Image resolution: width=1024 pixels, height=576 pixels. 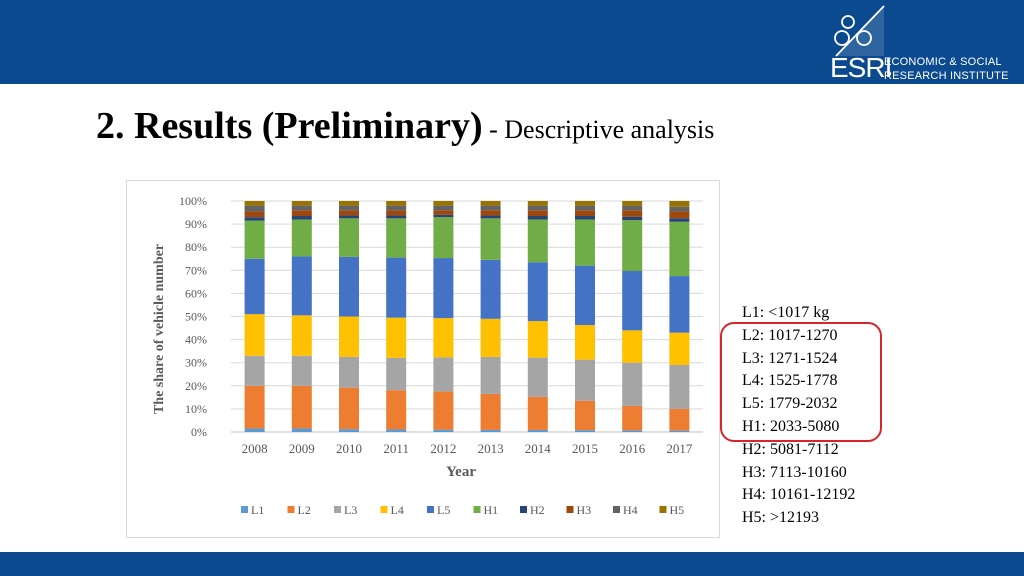 What do you see at coordinates (946, 76) in the screenshot?
I see `logo-line-2: RESEARCH INSTITUTE` at bounding box center [946, 76].